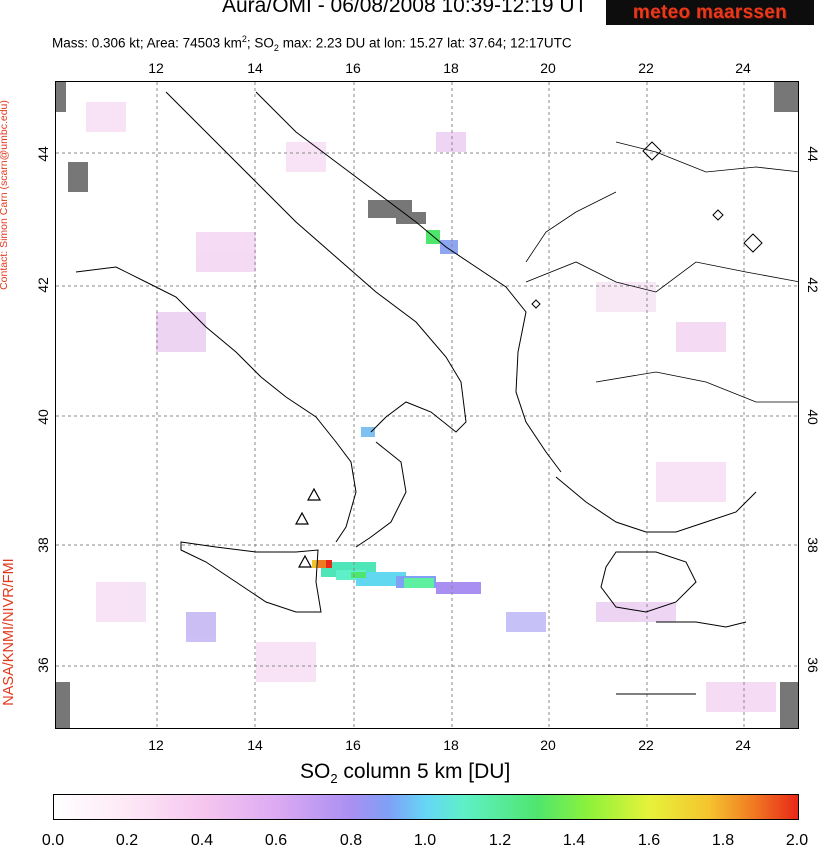 The width and height of the screenshot is (818, 851). What do you see at coordinates (426, 43) in the screenshot?
I see `lon-value: 15.27` at bounding box center [426, 43].